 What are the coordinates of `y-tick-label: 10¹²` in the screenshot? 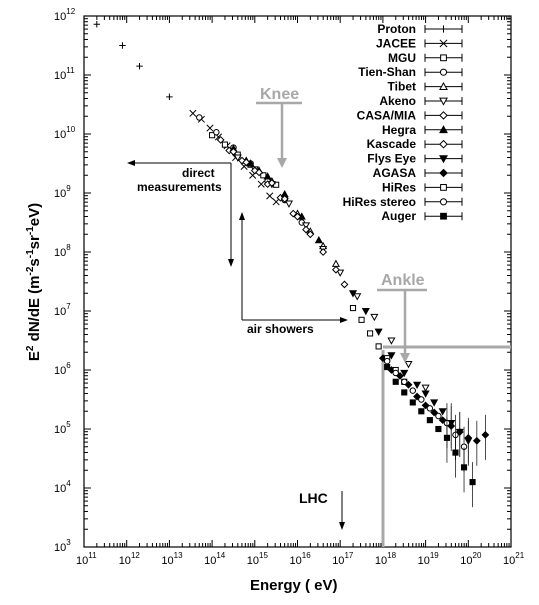 It's located at (65, 15).